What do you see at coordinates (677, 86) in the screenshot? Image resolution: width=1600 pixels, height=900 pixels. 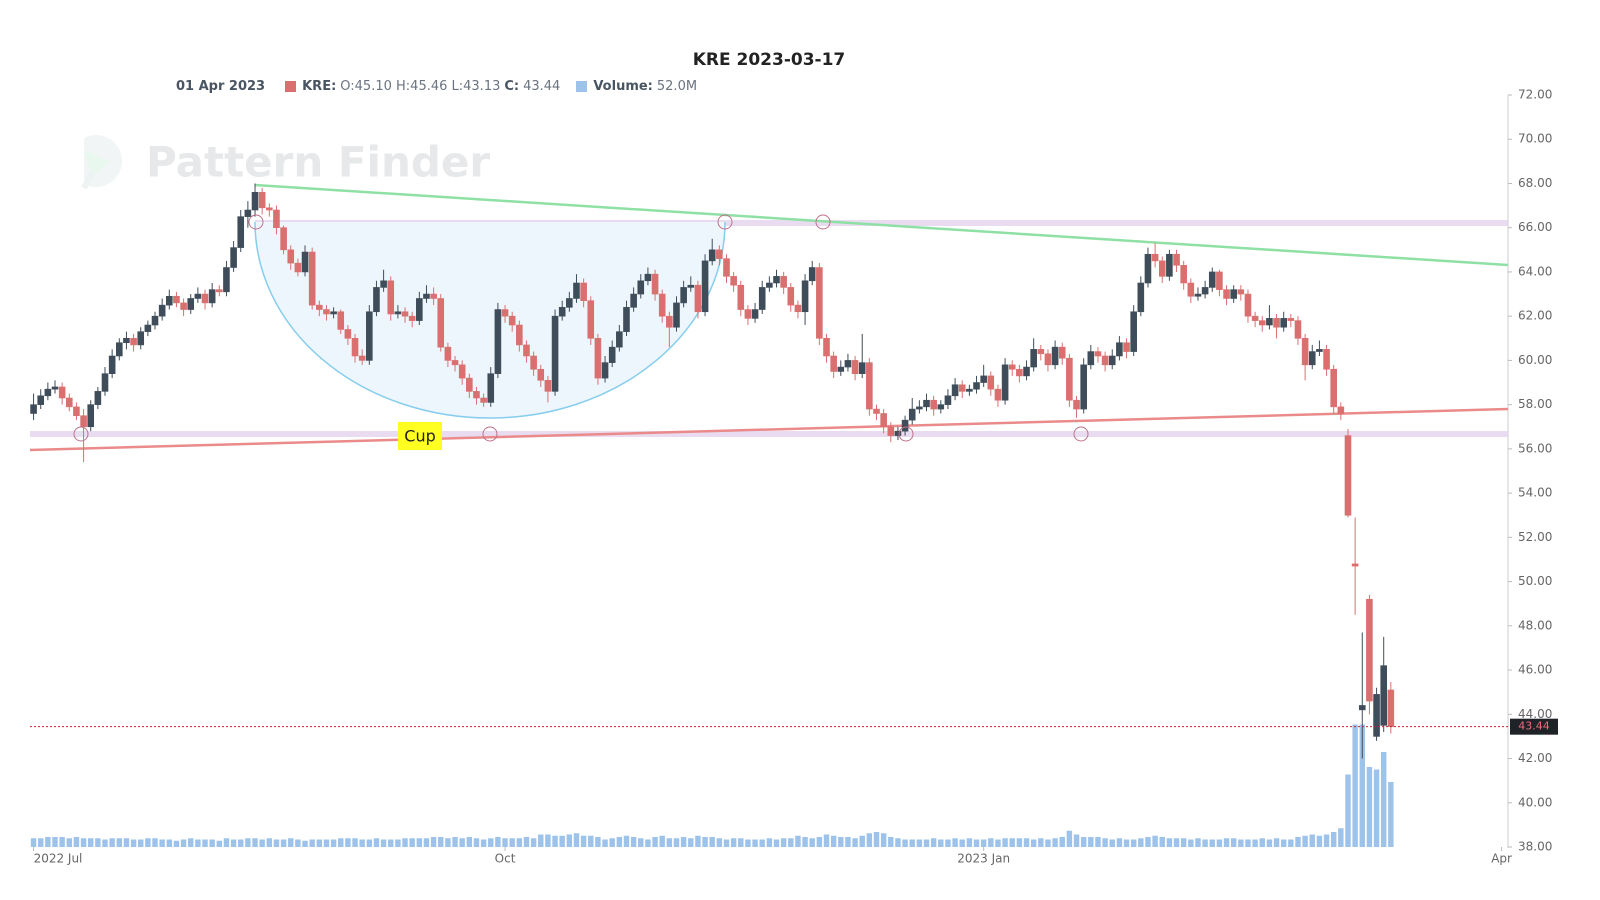 I see `legend-volume: 52.0M` at bounding box center [677, 86].